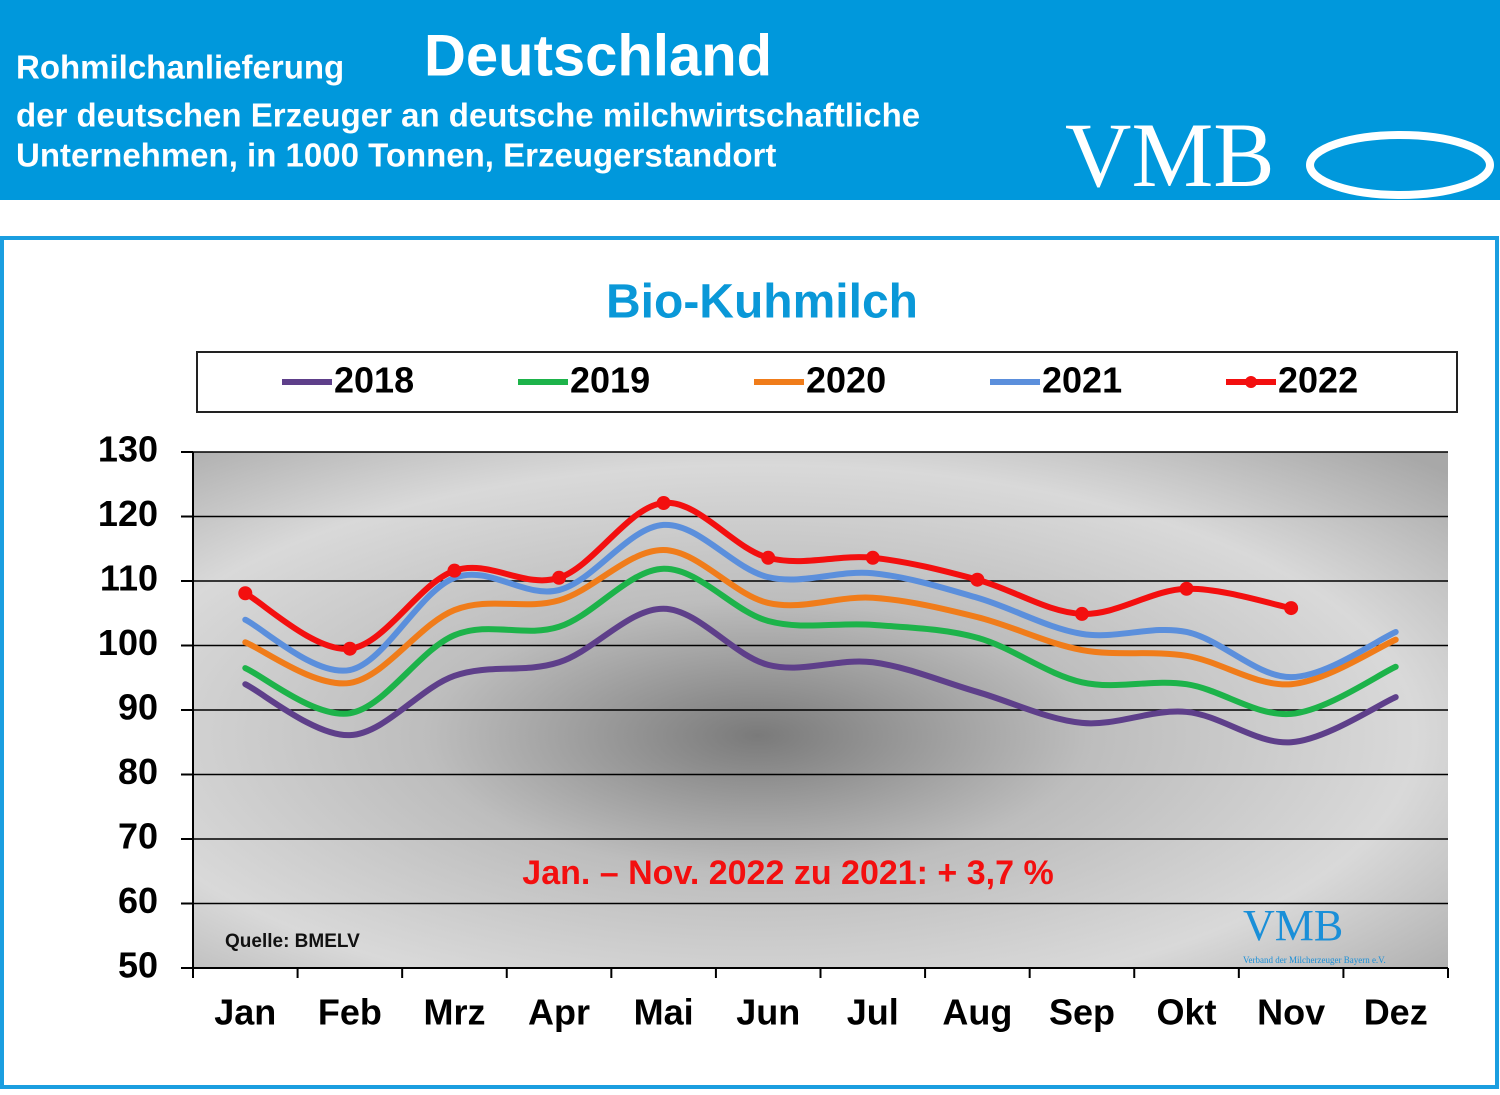 This screenshot has height=1095, width=1500. Describe the element at coordinates (1170, 155) in the screenshot. I see `logo: VMB` at that location.